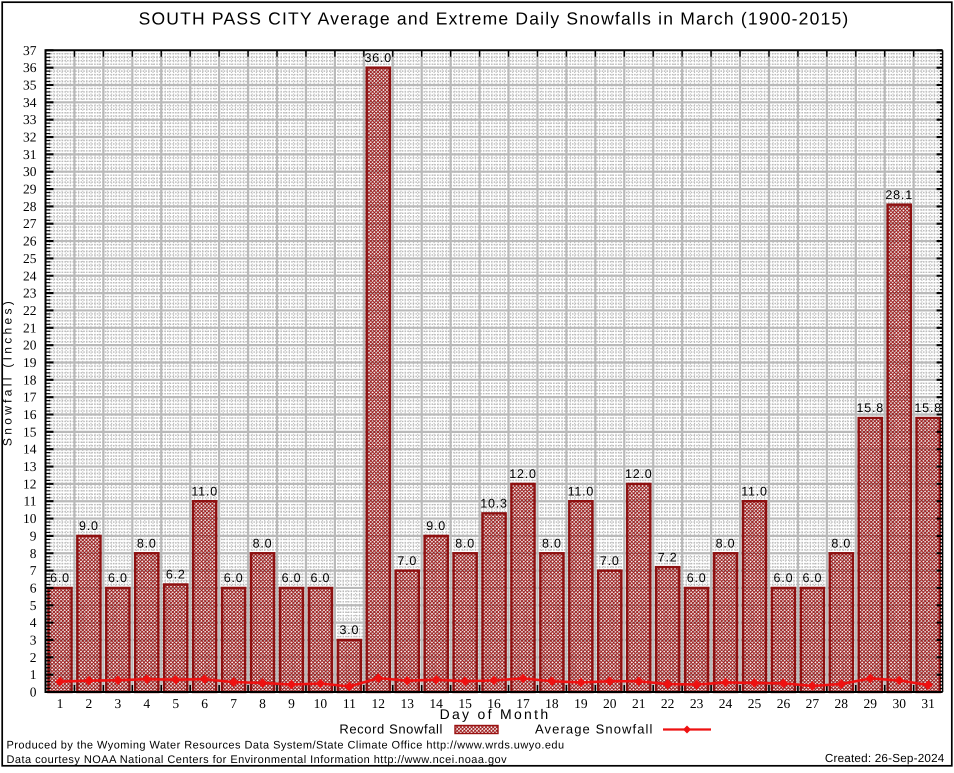  I want to click on svg-text: 28.1, so click(899, 195).